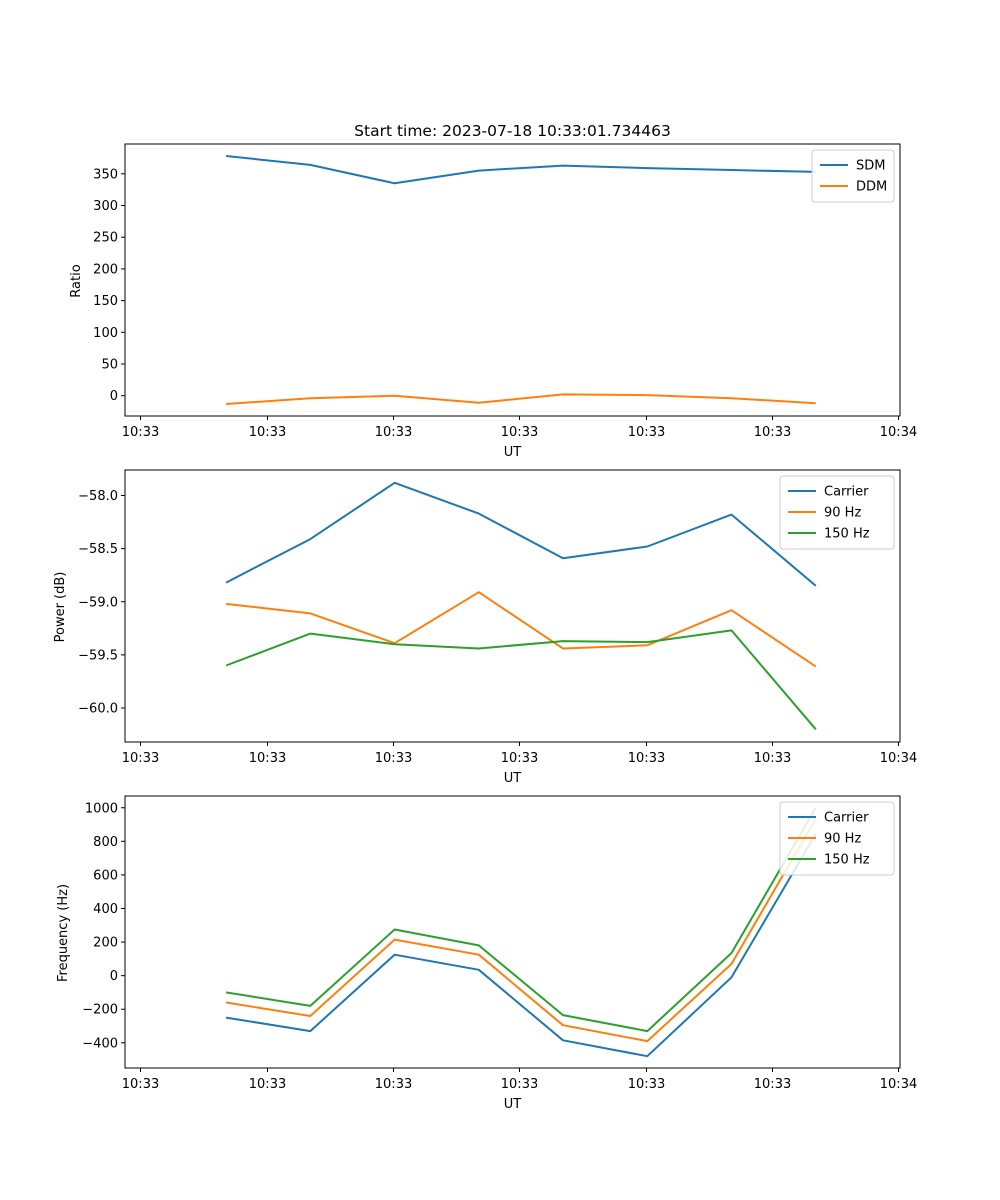 The height and width of the screenshot is (1200, 1000). I want to click on y-axis-title: Frequency (Hz), so click(63, 933).